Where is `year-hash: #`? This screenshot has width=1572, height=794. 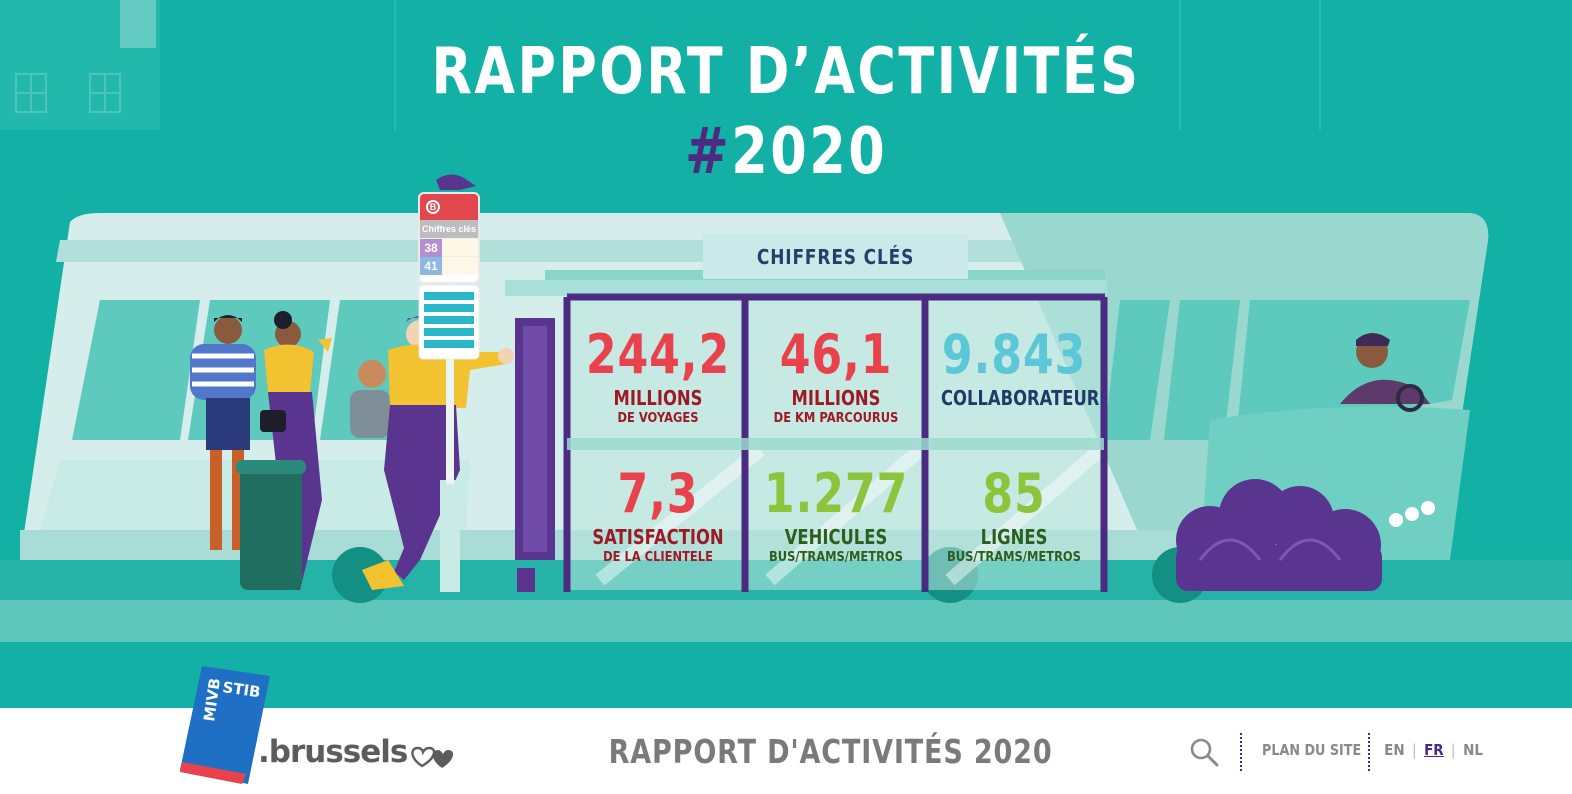 year-hash: # is located at coordinates (708, 152).